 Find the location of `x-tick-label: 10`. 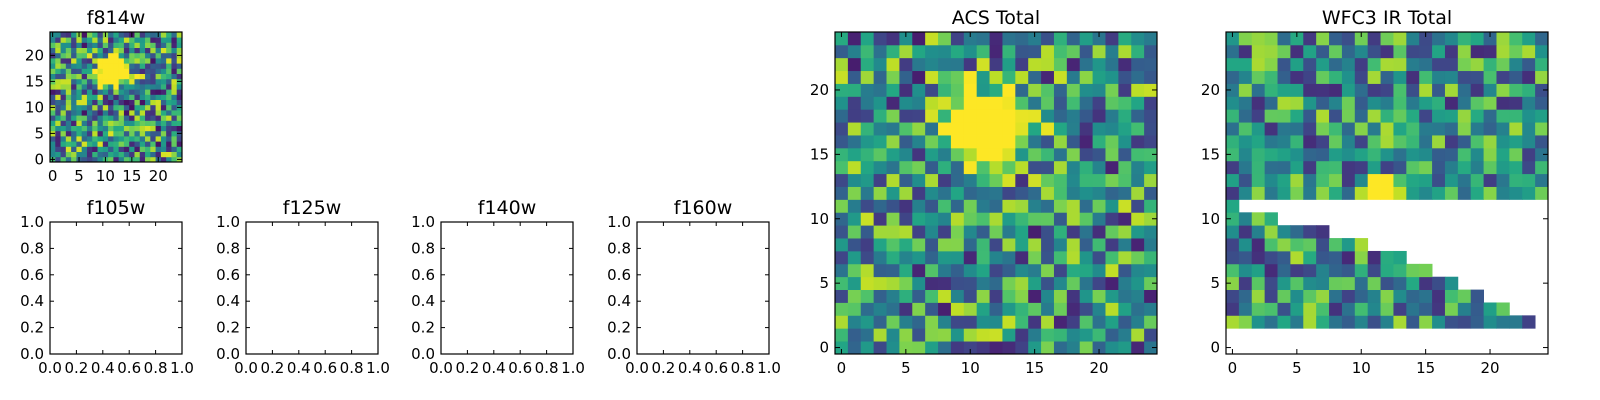

x-tick-label: 10 is located at coordinates (1361, 368).